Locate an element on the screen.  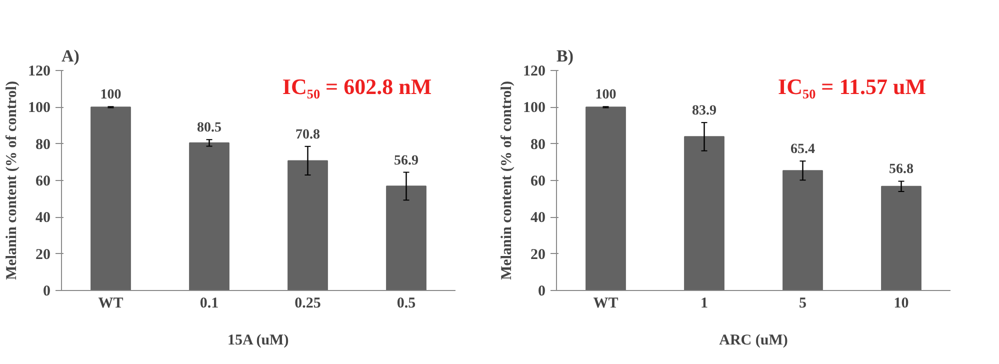
x-tick-label: 1 is located at coordinates (704, 304).